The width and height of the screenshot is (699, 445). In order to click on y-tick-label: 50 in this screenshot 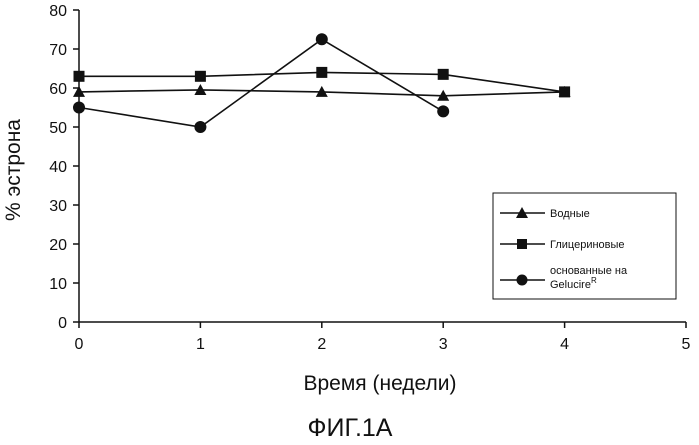, I will do `click(58, 128)`.